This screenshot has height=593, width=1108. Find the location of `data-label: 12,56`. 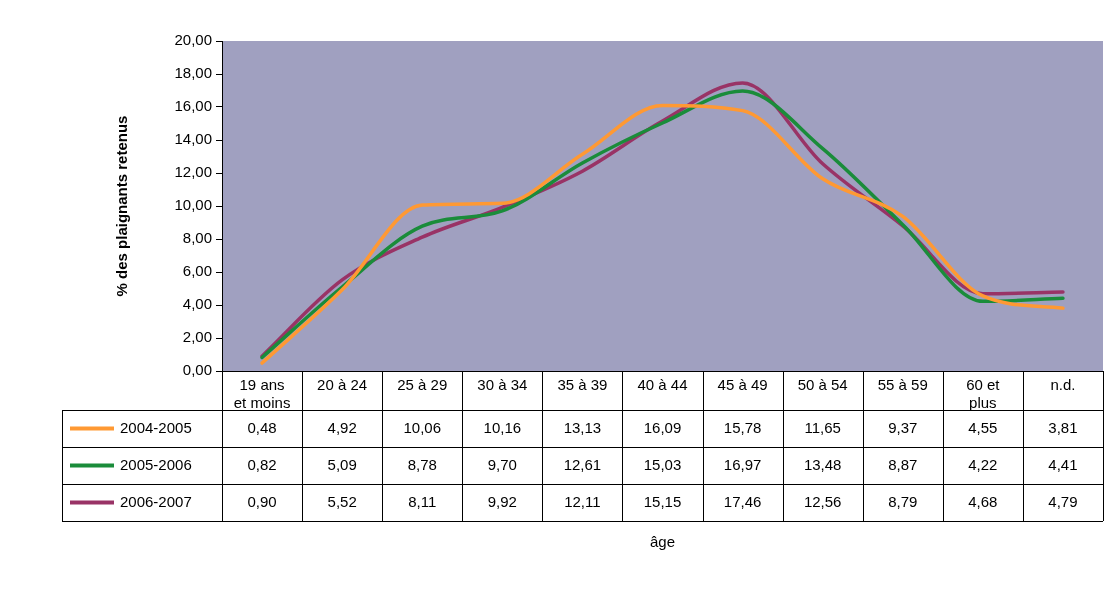

data-label: 12,56 is located at coordinates (822, 501).